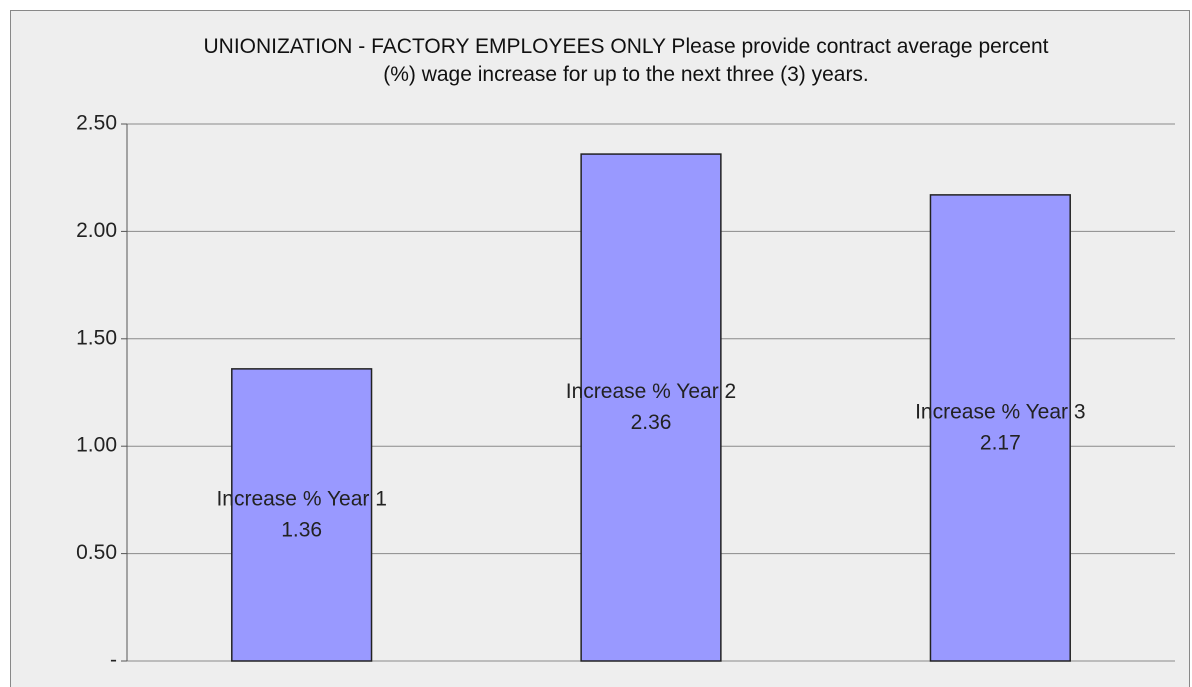 This screenshot has width=1192, height=687. Describe the element at coordinates (301, 529) in the screenshot. I see `data-label-value: 1.36` at that location.